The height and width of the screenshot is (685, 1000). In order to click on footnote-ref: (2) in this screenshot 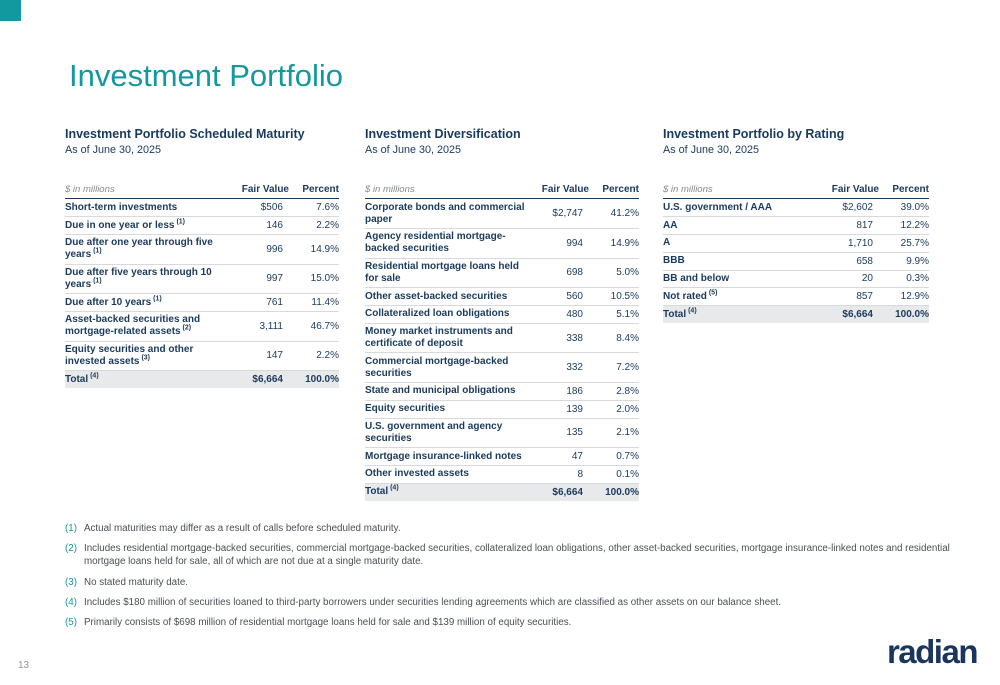, I will do `click(186, 328)`.